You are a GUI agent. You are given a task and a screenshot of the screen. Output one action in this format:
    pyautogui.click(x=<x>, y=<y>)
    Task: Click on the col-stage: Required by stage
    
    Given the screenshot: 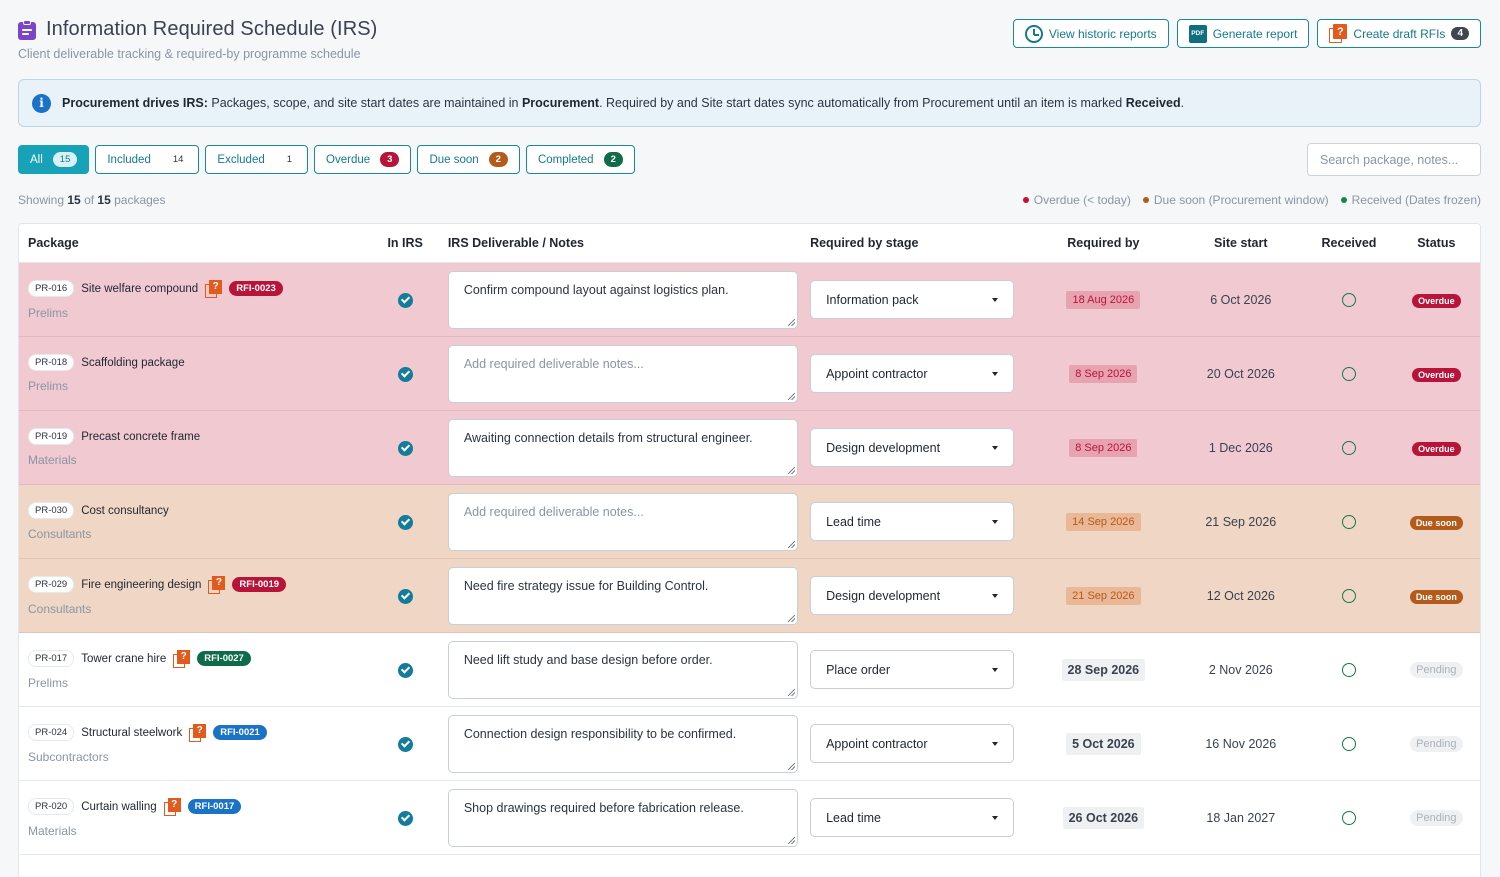 What is the action you would take?
    pyautogui.click(x=864, y=243)
    